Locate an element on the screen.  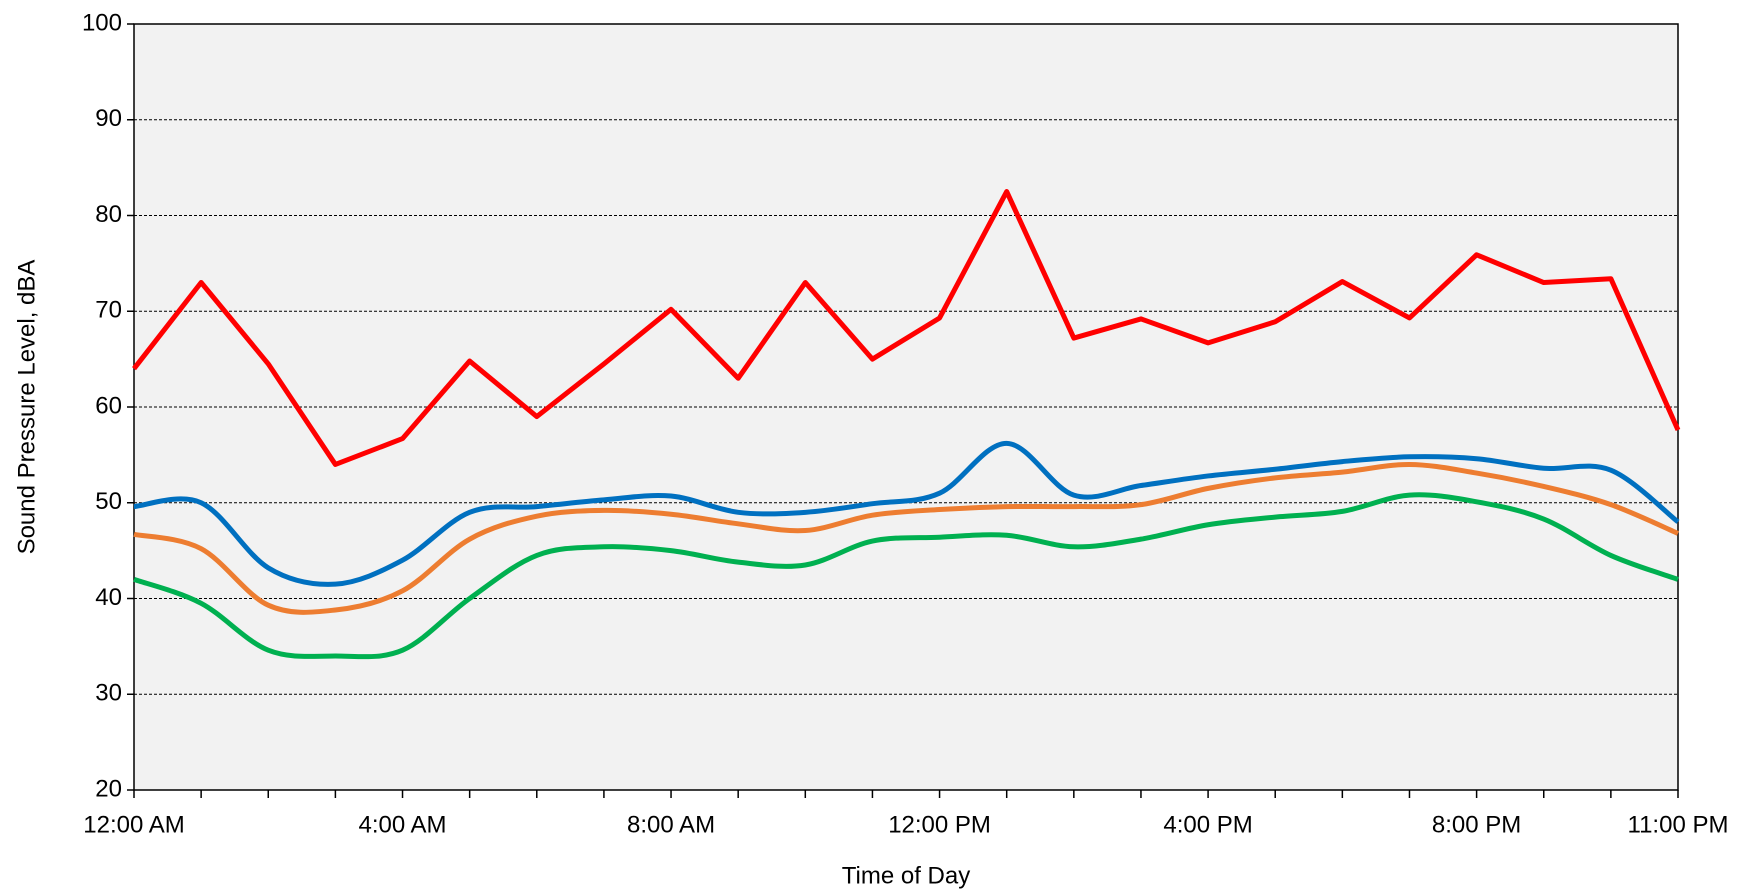
x-tick-label: 11:00 PM is located at coordinates (1678, 824).